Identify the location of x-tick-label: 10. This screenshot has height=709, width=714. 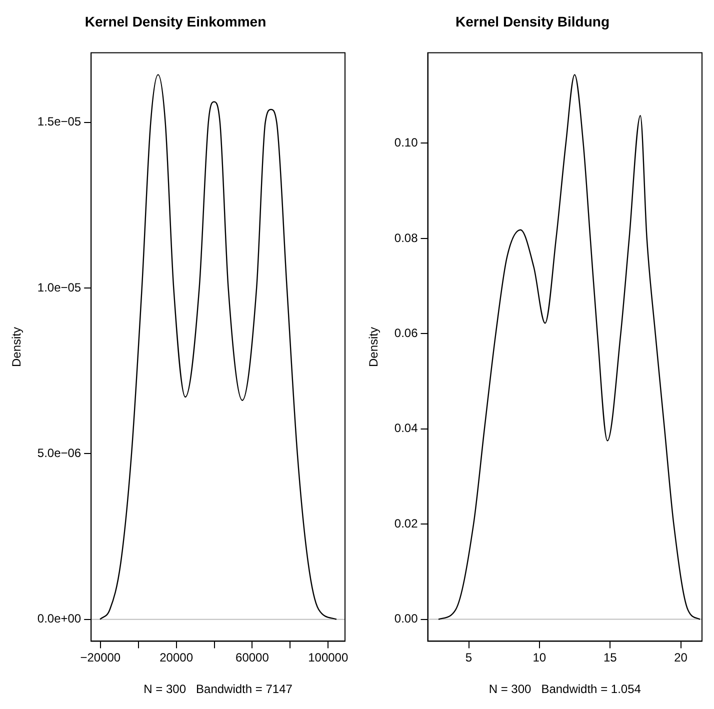
(539, 657).